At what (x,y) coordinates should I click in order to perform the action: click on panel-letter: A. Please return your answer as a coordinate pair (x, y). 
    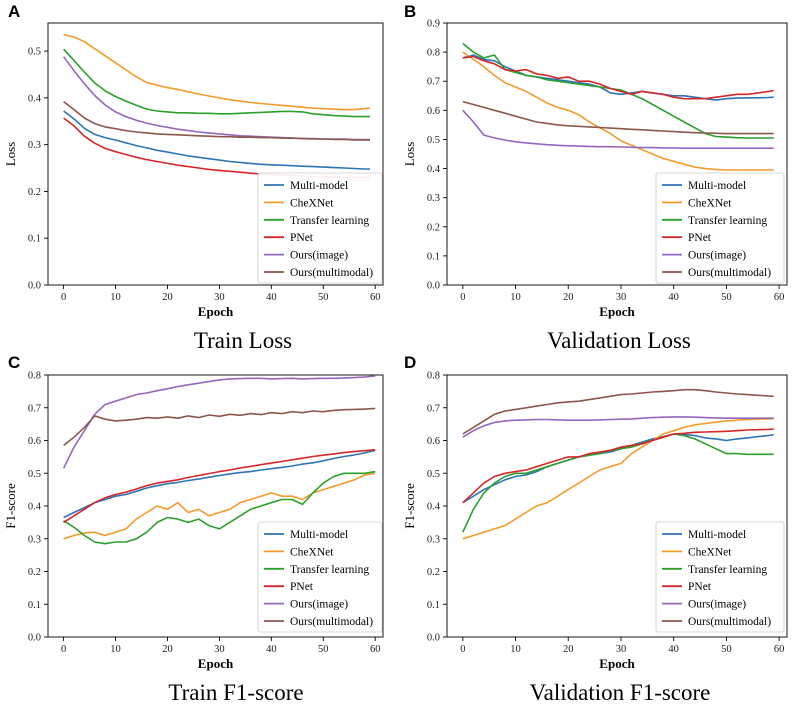
    Looking at the image, I should click on (14, 11).